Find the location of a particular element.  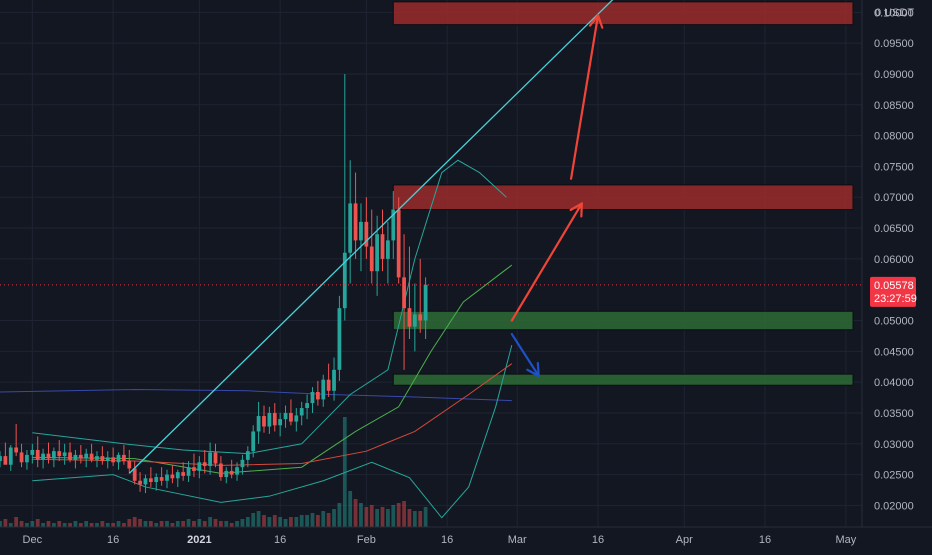

price-tick-label: 0.02500 is located at coordinates (894, 476).